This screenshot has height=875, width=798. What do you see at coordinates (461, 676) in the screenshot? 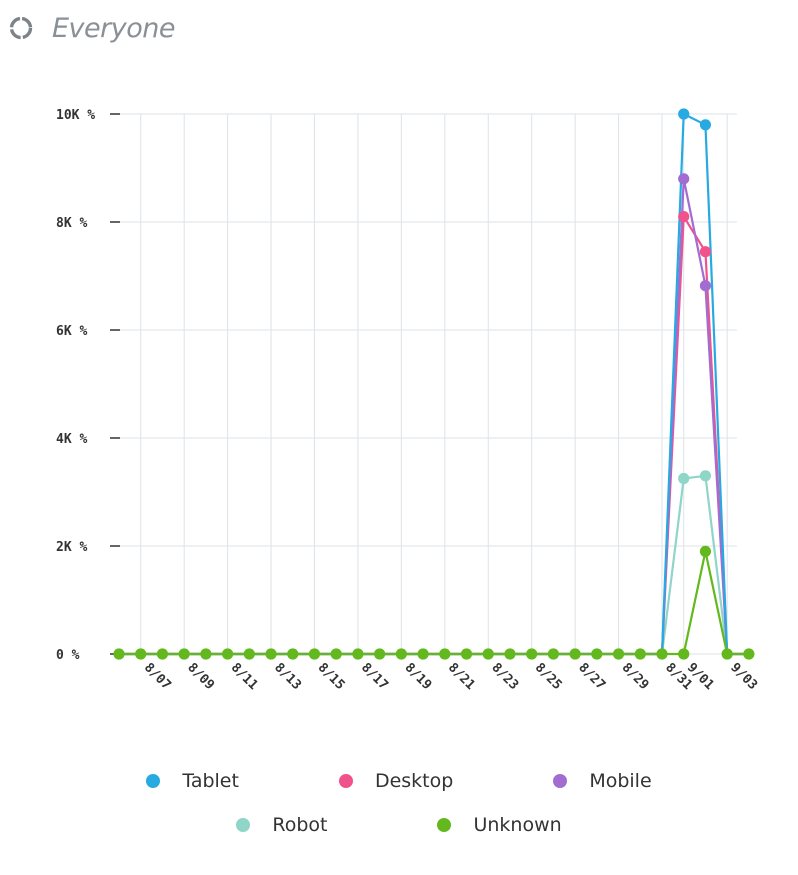
I see `x-tick-label: 8/21` at bounding box center [461, 676].